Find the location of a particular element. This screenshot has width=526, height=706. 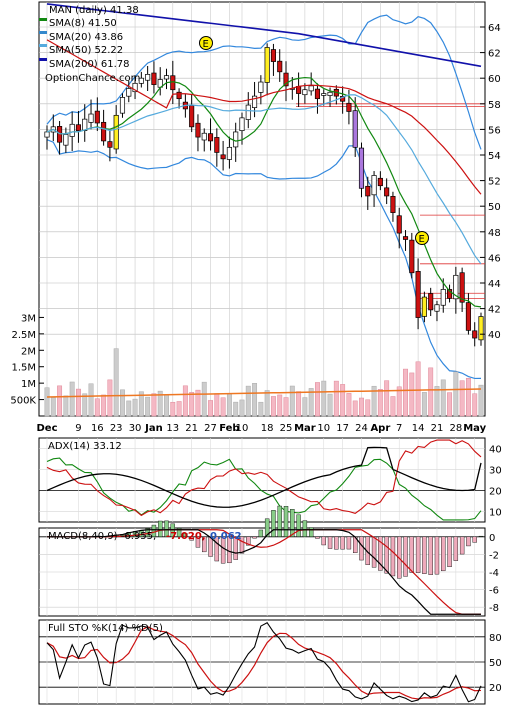

adx-lines is located at coordinates (264, 480).